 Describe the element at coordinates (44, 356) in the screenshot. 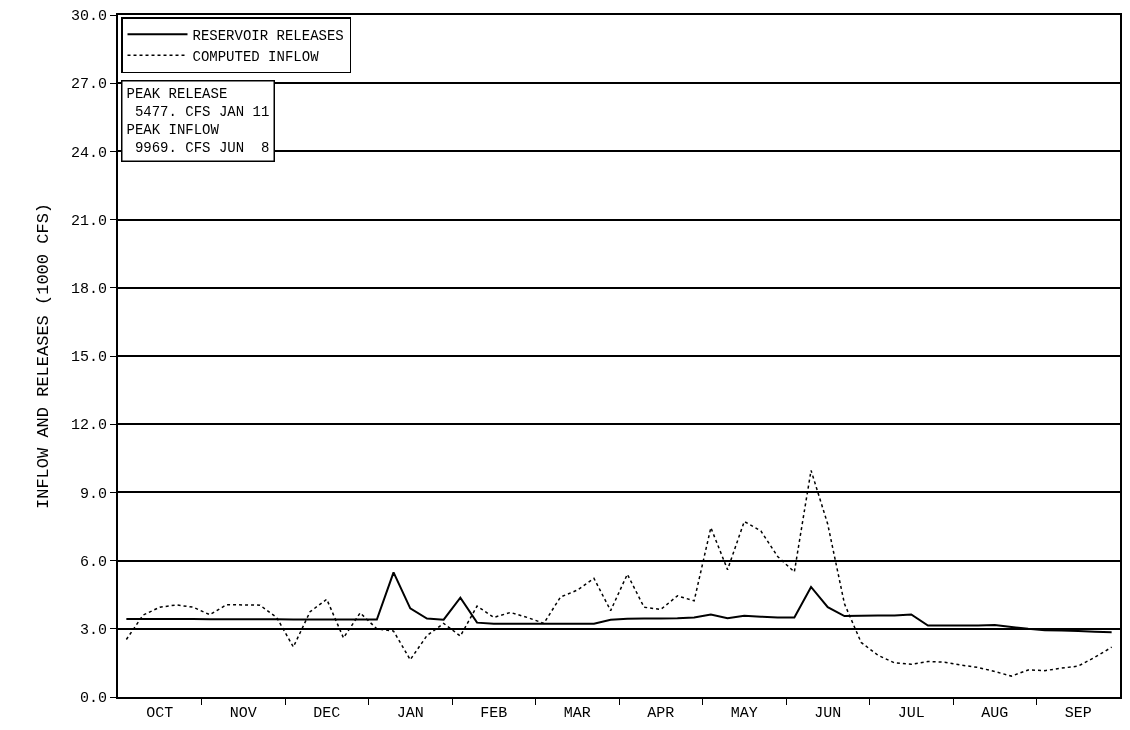

I see `y-axis-title: INFLOW AND RELEASES (1000 CFS)` at that location.